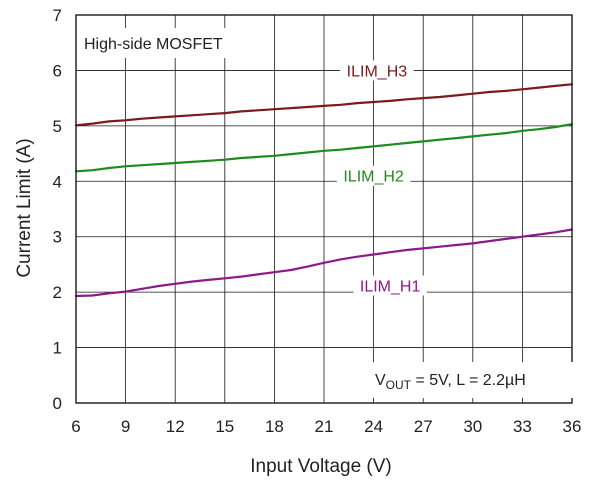 The image size is (598, 481). I want to click on annotation-vout-subscript: OUT, so click(399, 385).